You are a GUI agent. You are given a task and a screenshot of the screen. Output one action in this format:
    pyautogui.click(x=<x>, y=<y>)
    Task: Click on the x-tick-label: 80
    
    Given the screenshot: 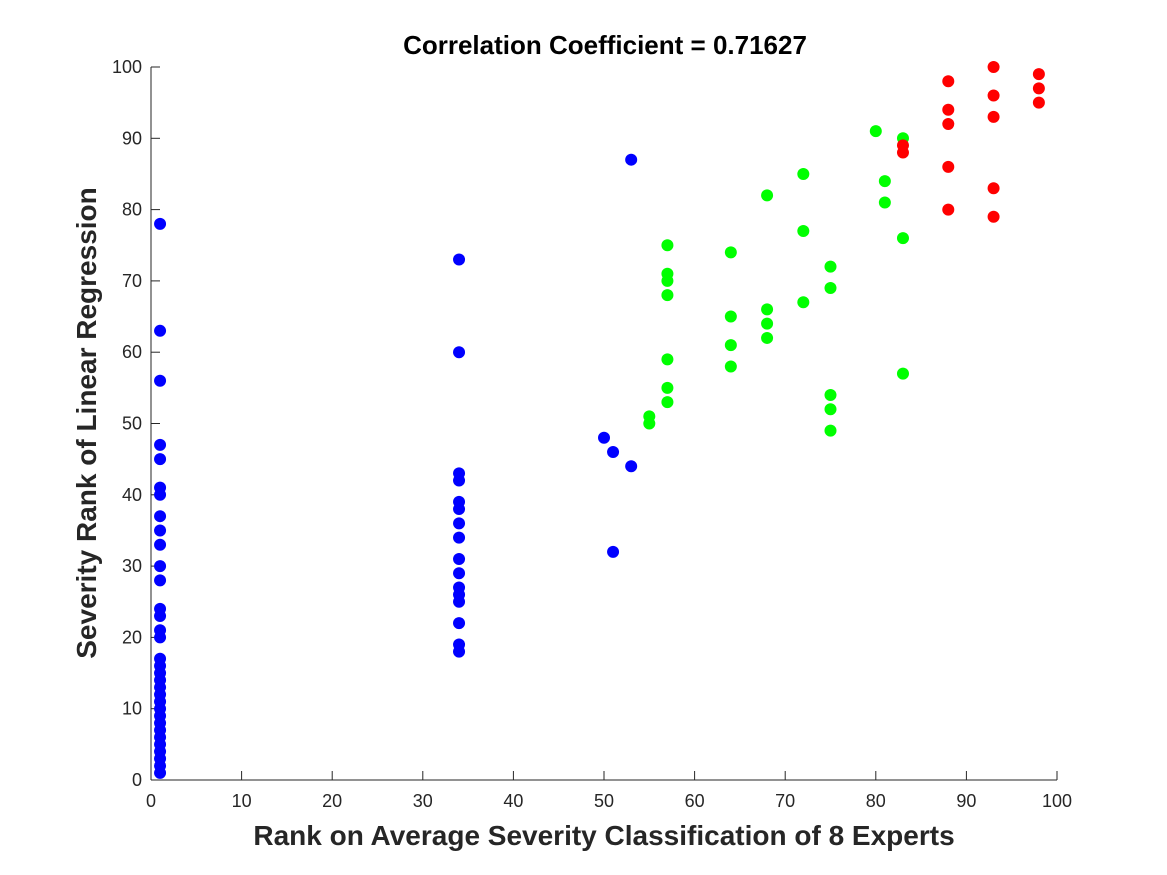 What is the action you would take?
    pyautogui.click(x=876, y=801)
    